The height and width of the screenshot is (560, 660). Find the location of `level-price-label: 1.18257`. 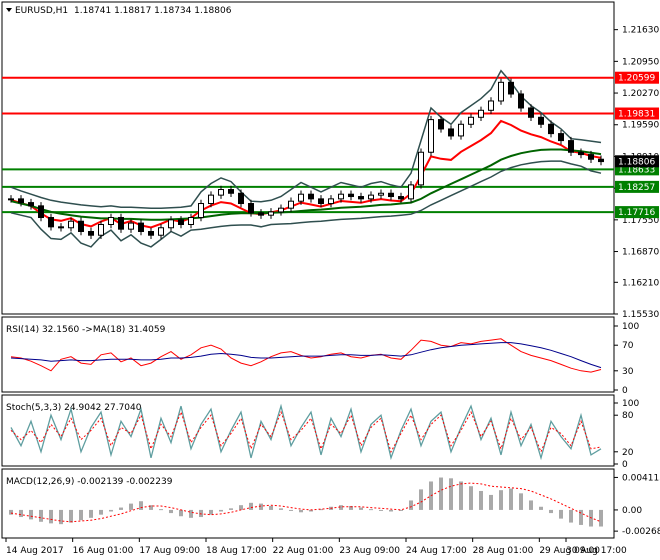

level-price-label: 1.18257 is located at coordinates (636, 188).